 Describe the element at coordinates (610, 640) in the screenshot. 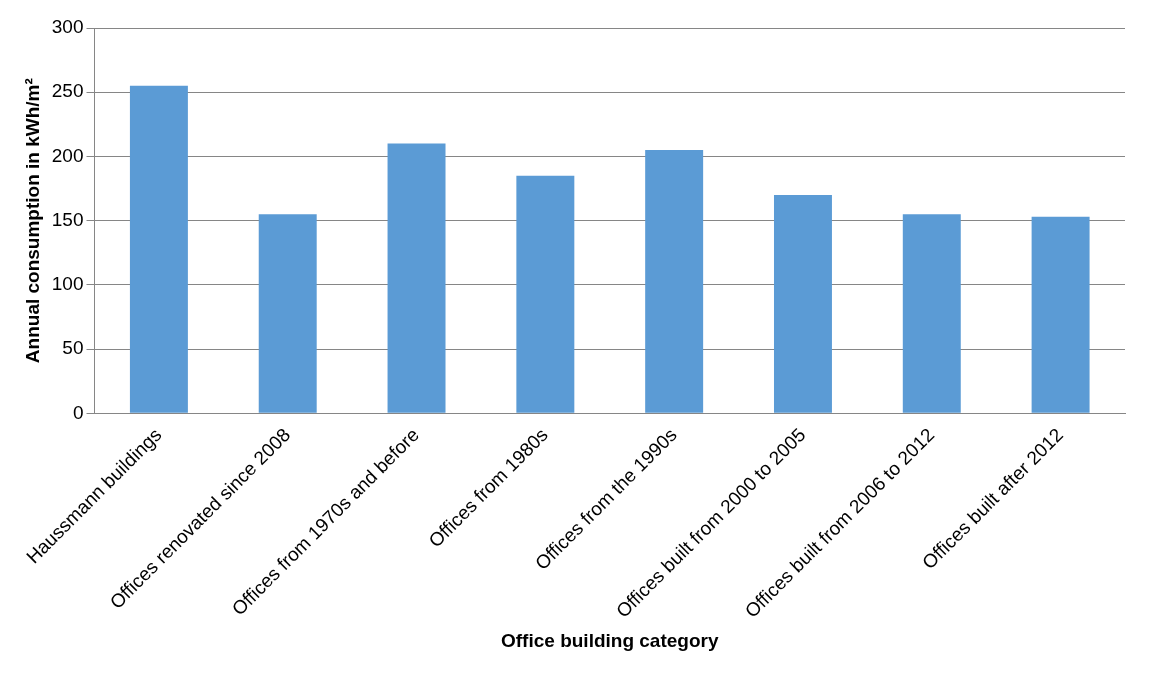

I see `x-axis-title: Office building category` at that location.